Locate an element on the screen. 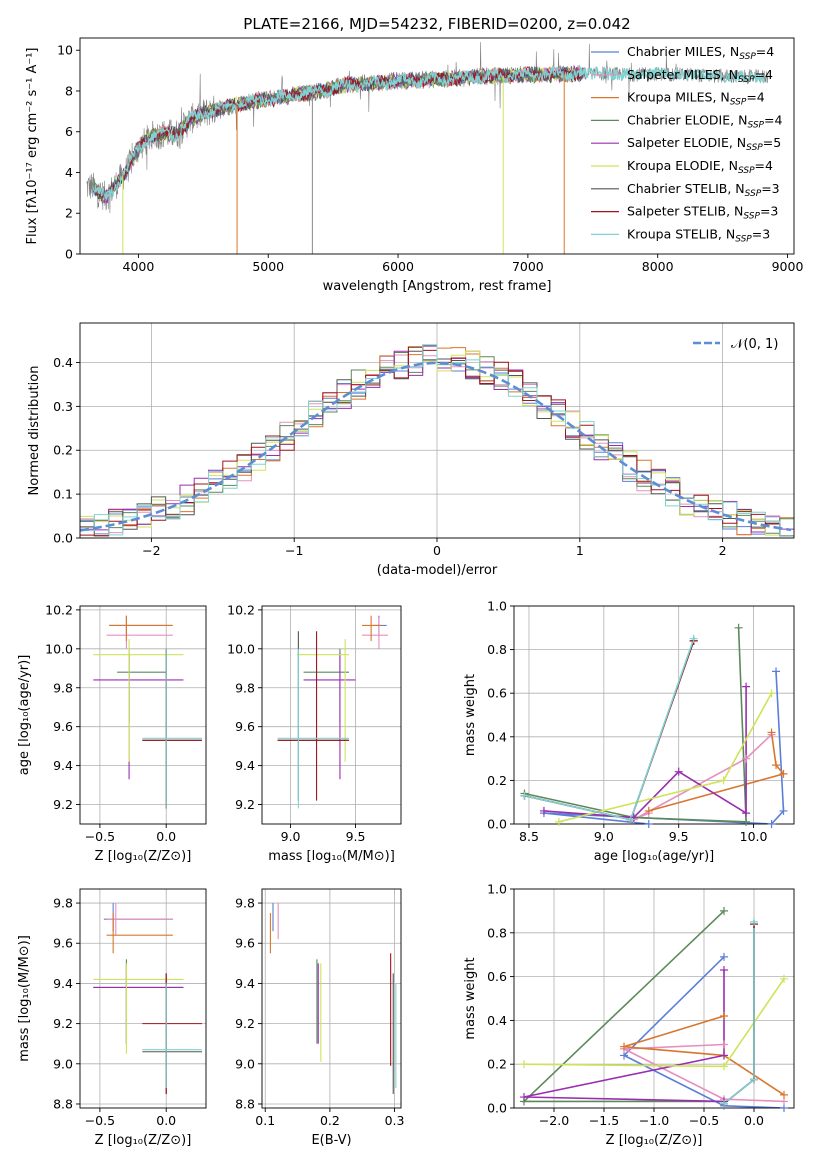  plot-area-age_vs_Z is located at coordinates (148, 712).